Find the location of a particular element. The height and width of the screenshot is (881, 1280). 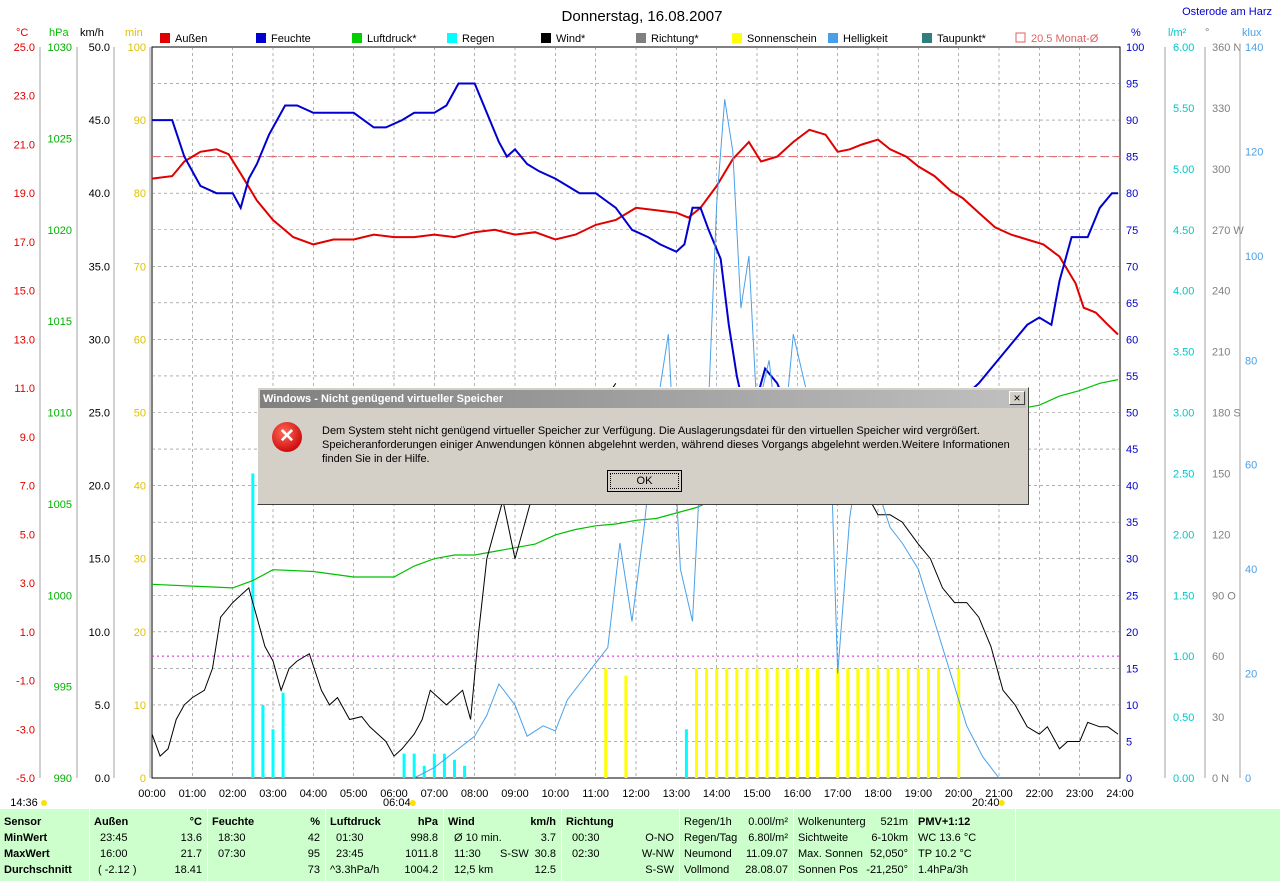

rain-tick: 5.50 is located at coordinates (1183, 109).